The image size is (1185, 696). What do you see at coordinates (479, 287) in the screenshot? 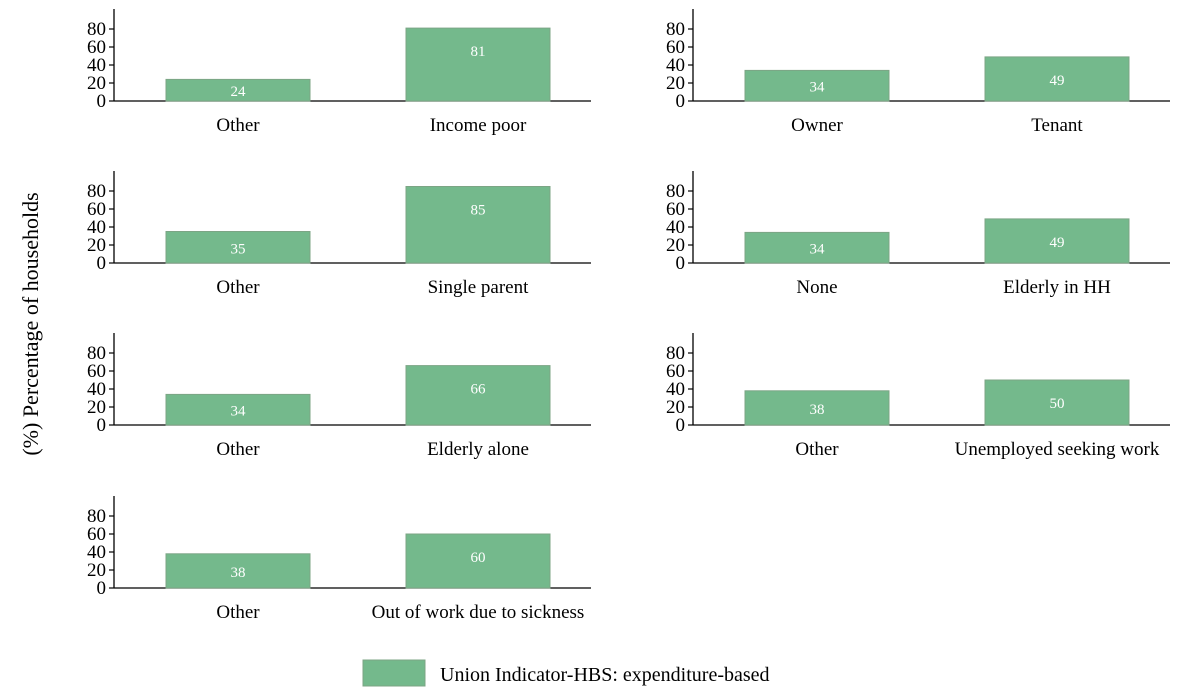
I see `x-tick-label: Single parent` at bounding box center [479, 287].